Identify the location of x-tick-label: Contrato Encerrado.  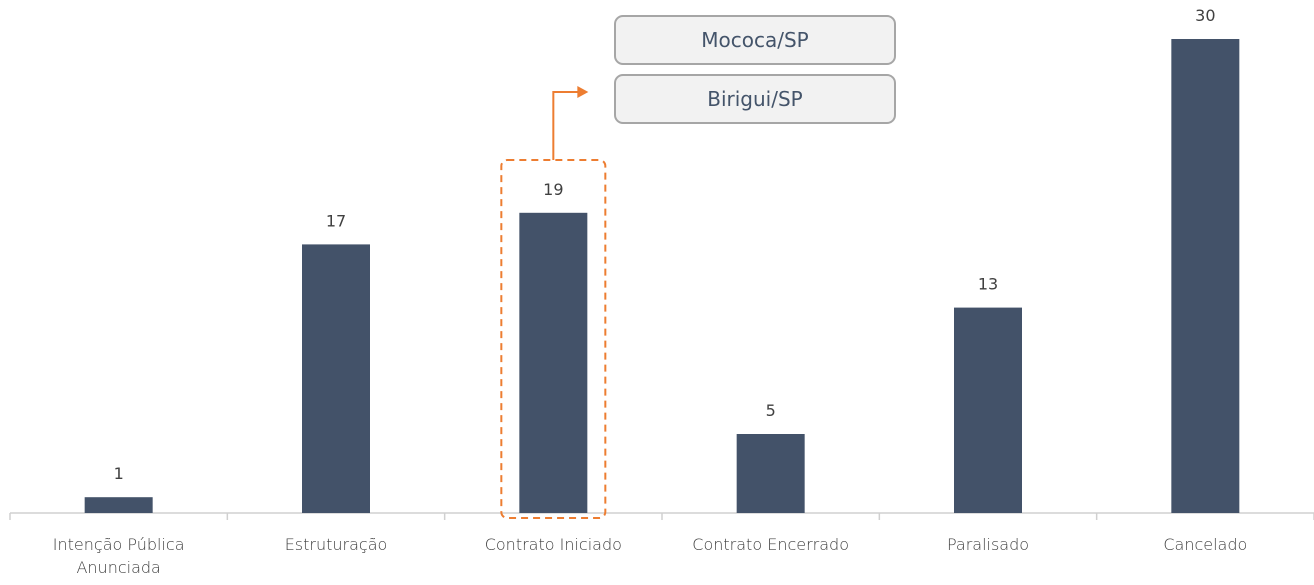
(770, 544).